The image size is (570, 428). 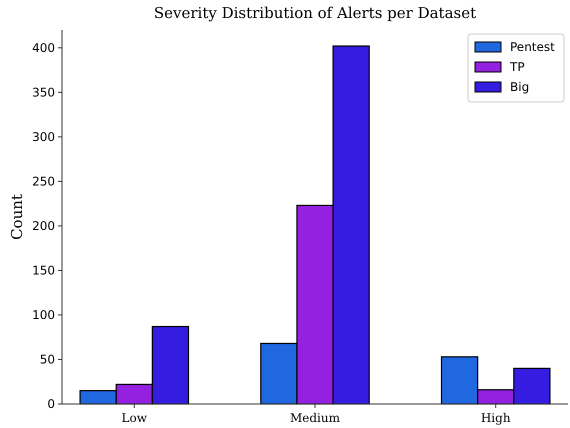 What do you see at coordinates (315, 13) in the screenshot?
I see `chart-title: Severity Distribution of Alerts per Dataset` at bounding box center [315, 13].